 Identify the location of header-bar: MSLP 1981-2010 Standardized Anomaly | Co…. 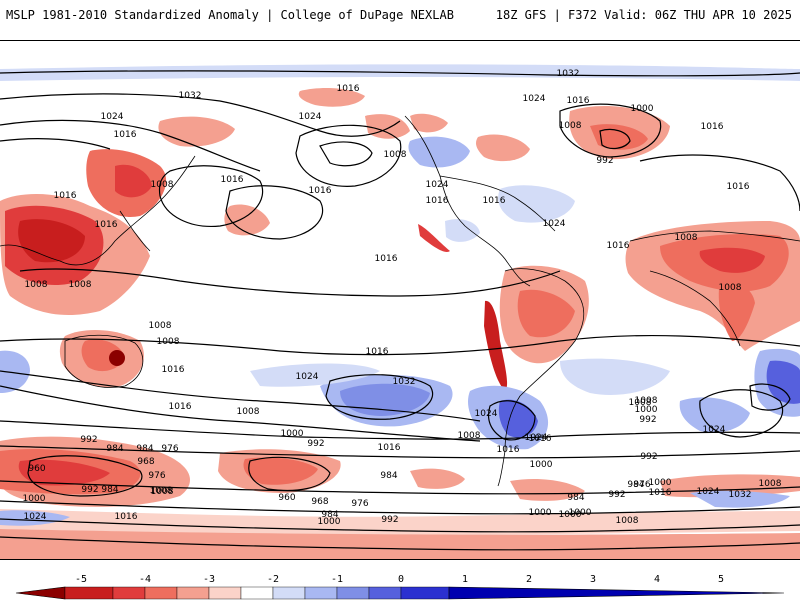
(400, 15).